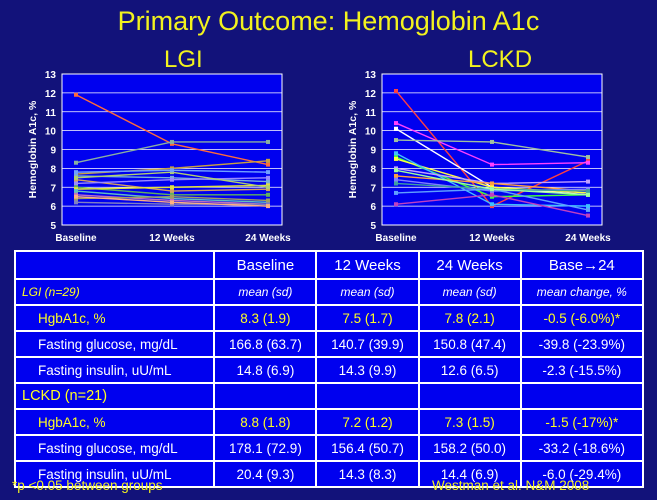 The width and height of the screenshot is (657, 500). What do you see at coordinates (329, 265) in the screenshot?
I see `table-header-row: Baseline 12 Weeks 24 Weeks Base→24` at bounding box center [329, 265].